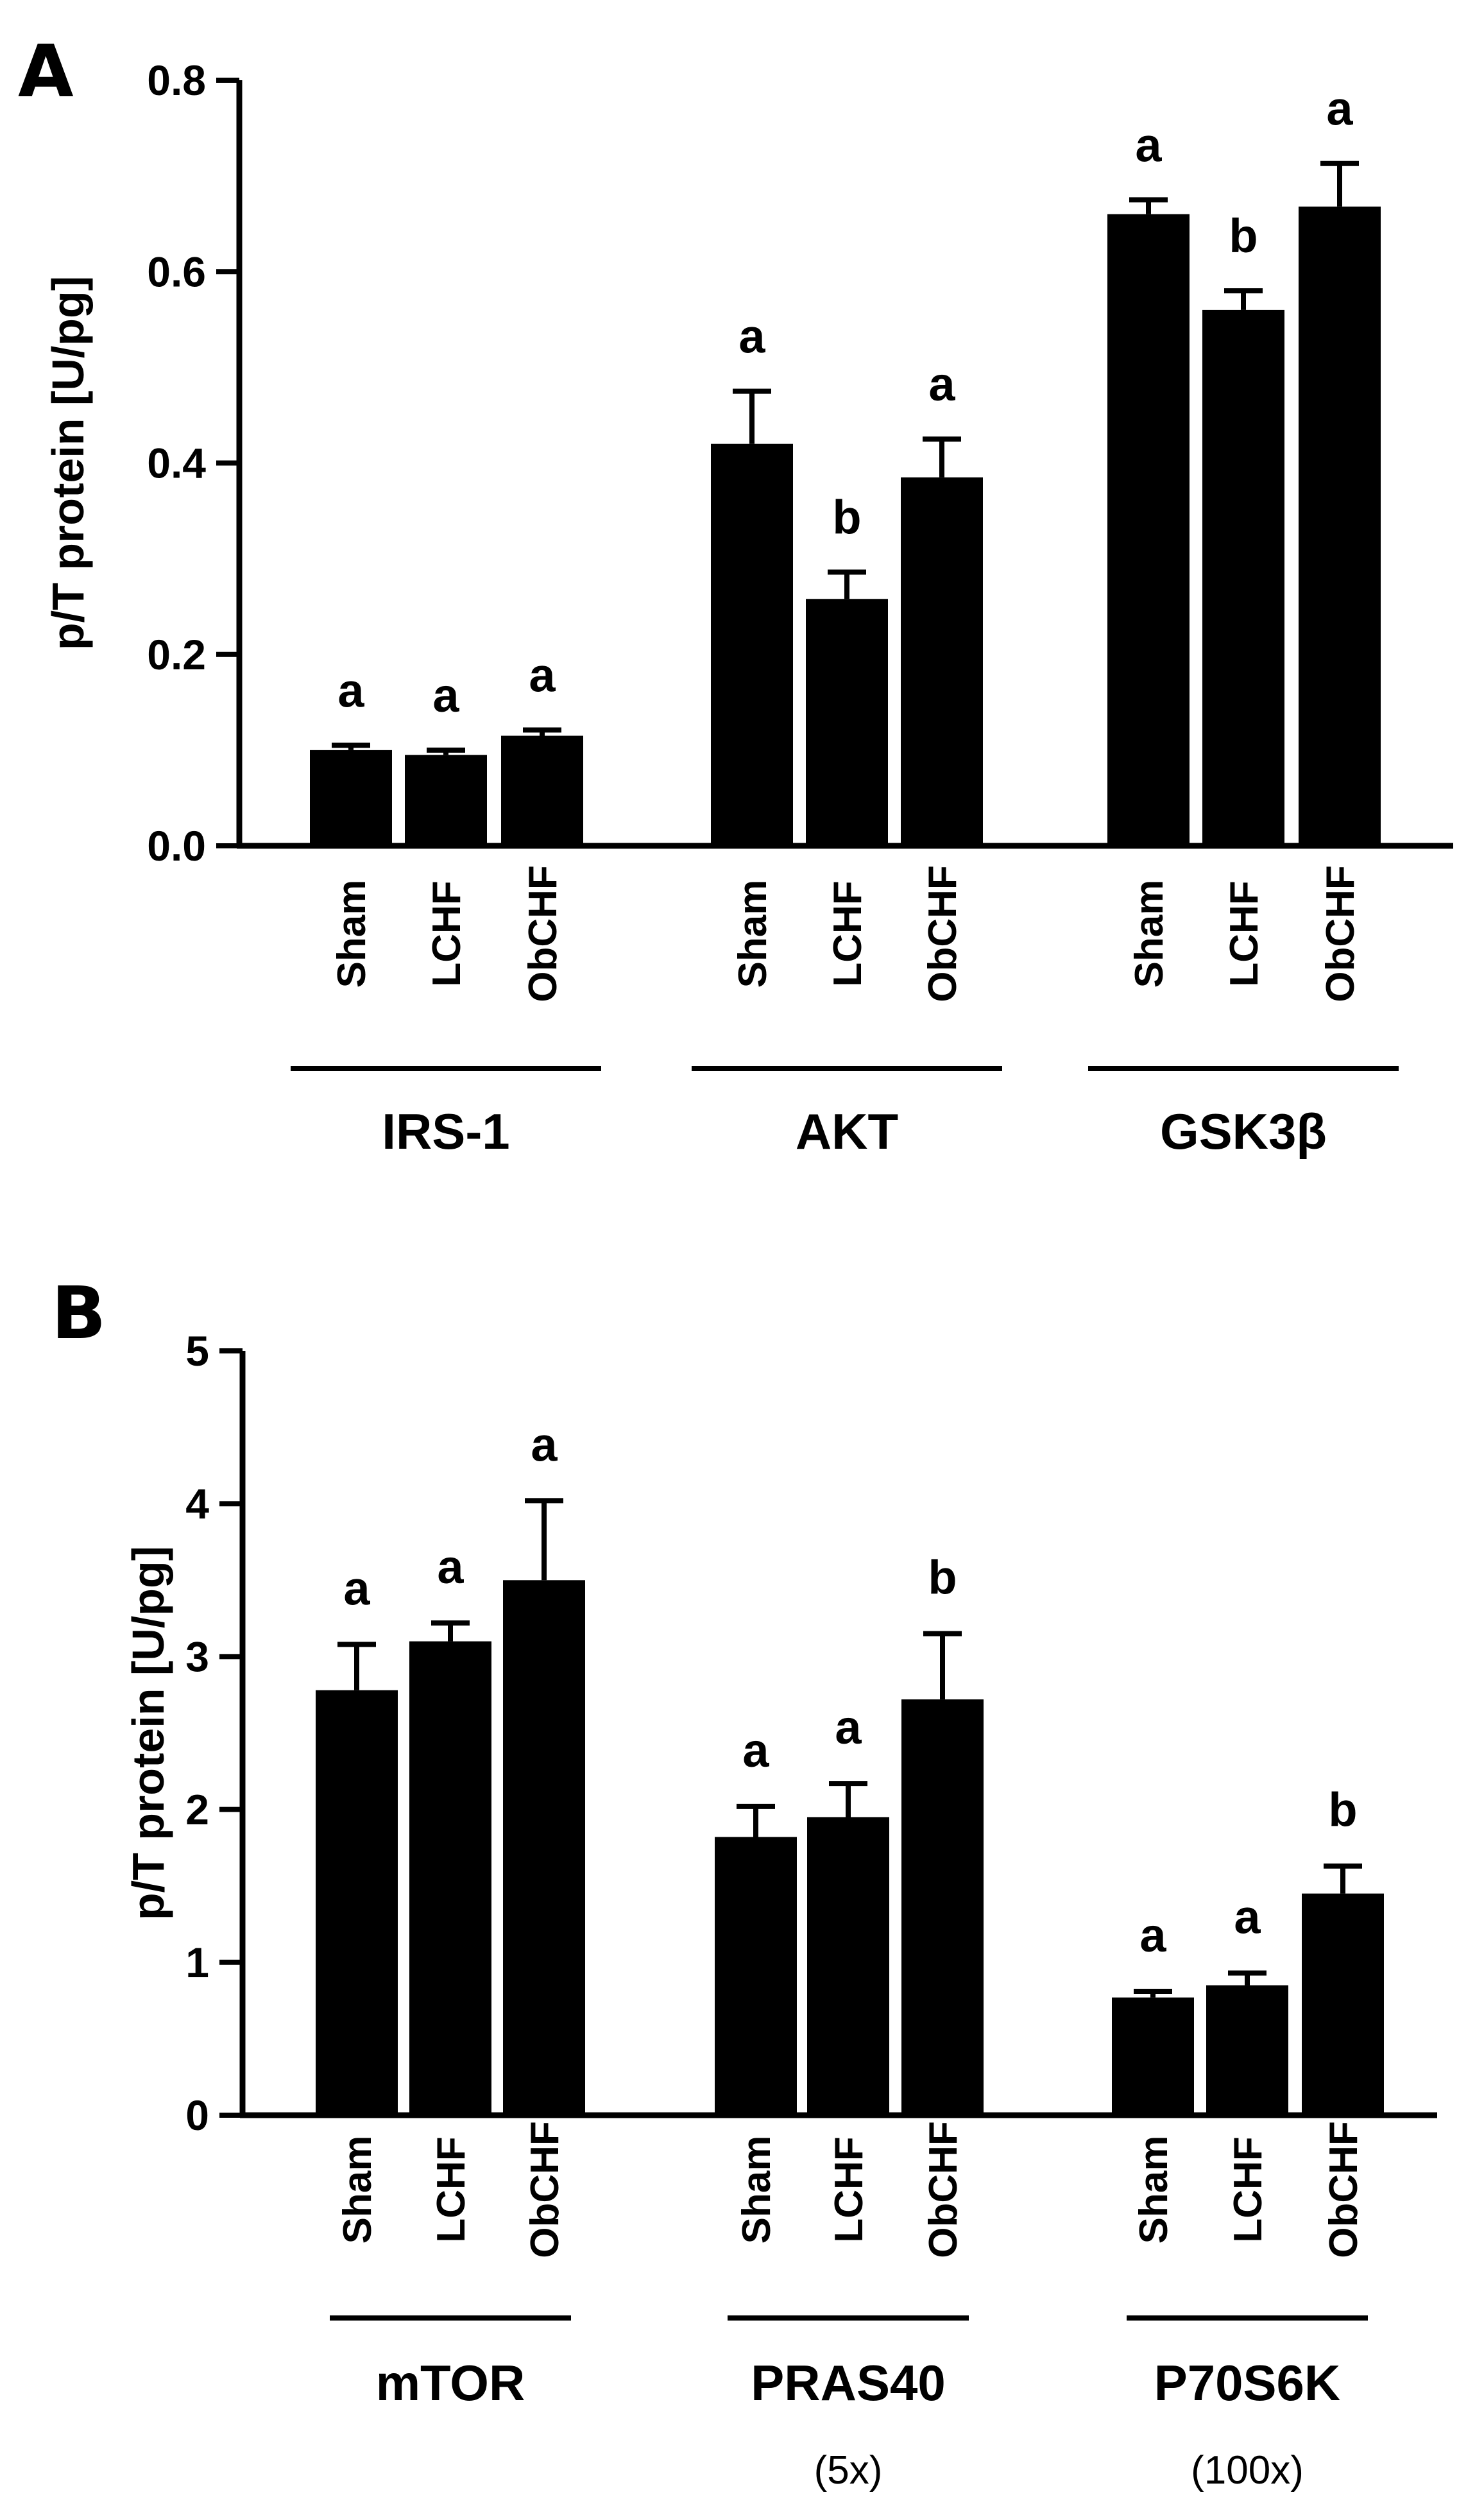  Describe the element at coordinates (849, 2470) in the screenshot. I see `group-note: (5x)` at that location.